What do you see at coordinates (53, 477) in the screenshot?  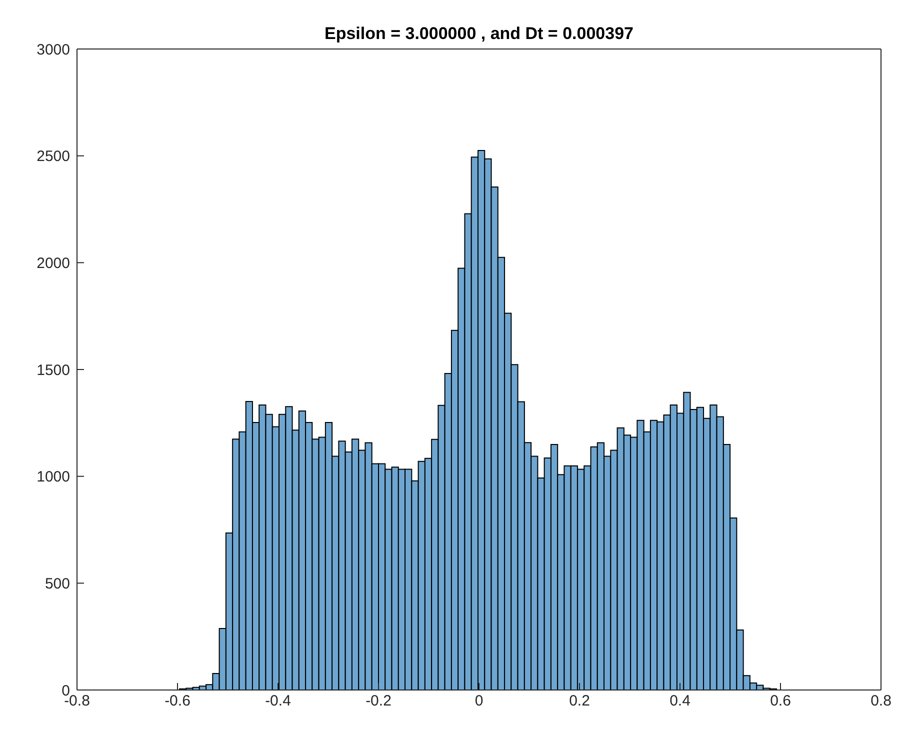 I see `y-tick-label: 1000` at bounding box center [53, 477].